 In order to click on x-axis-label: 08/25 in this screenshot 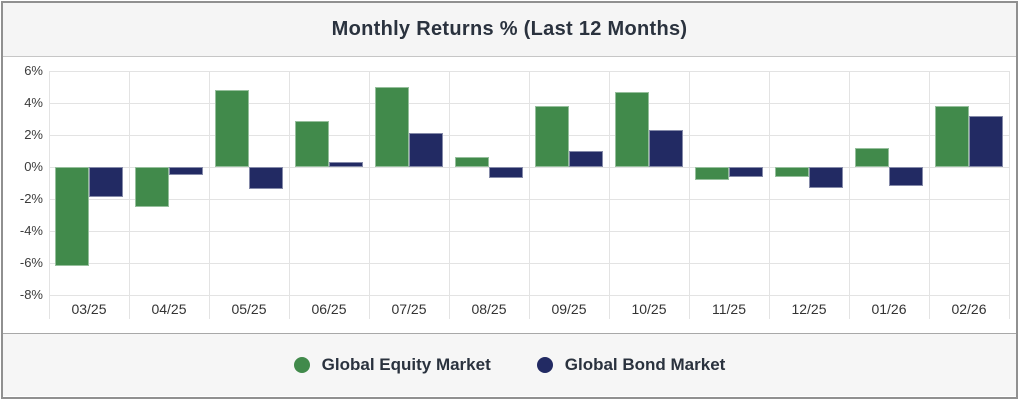, I will do `click(489, 309)`.